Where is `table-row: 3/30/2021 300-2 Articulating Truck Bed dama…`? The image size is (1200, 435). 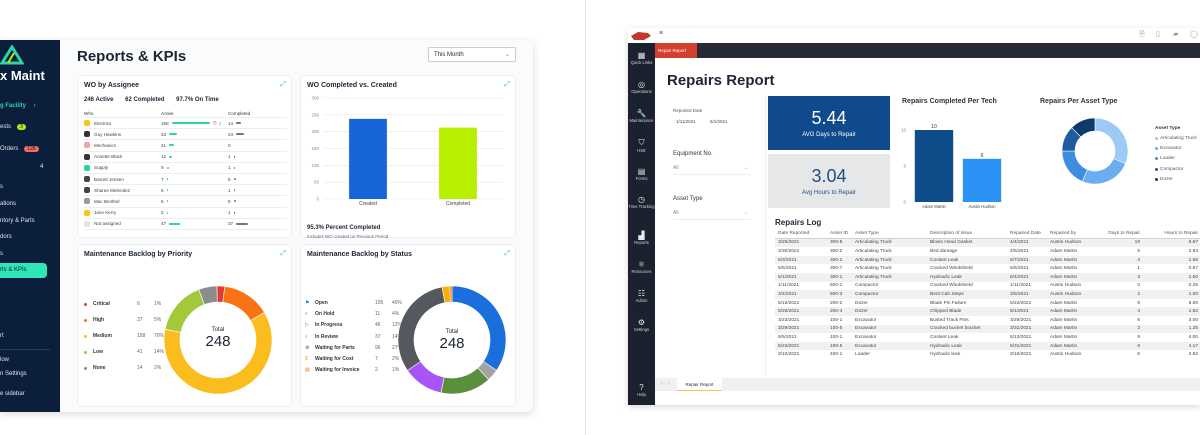 table-row: 3/30/2021 300-2 Articulating Truck Bed dama… is located at coordinates (987, 251).